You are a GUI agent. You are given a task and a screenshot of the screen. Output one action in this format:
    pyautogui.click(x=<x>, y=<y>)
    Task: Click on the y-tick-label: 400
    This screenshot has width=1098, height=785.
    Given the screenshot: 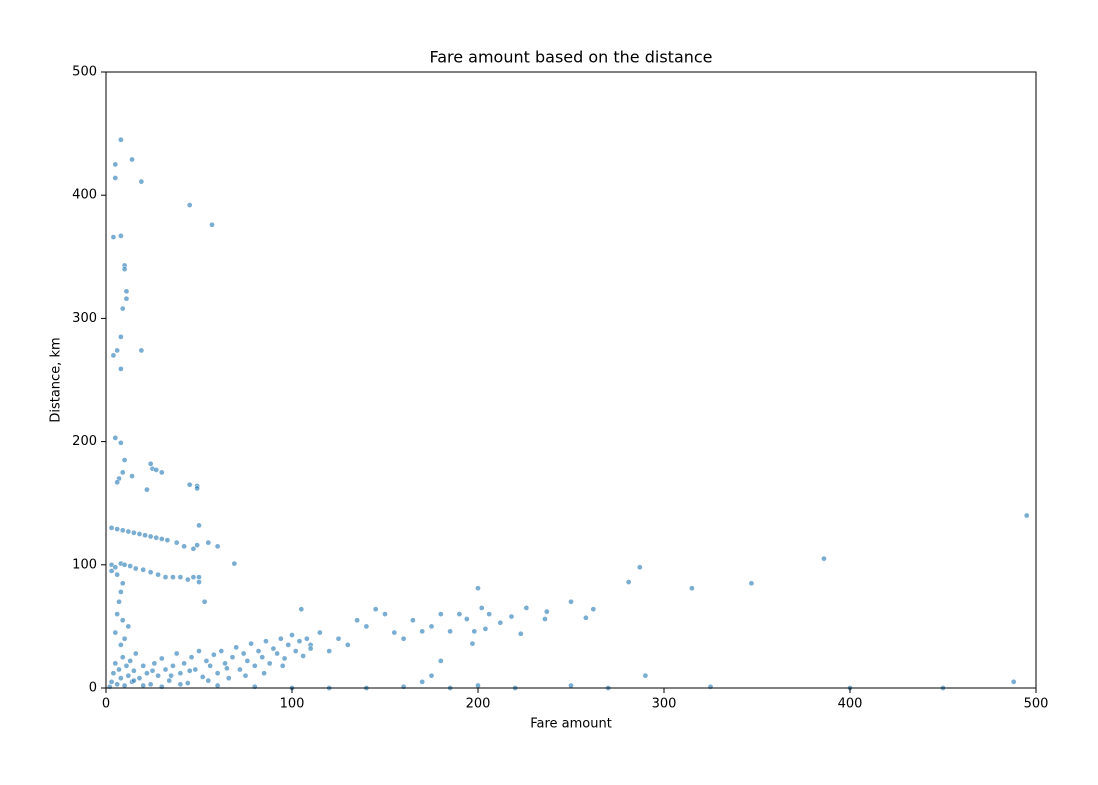 What is the action you would take?
    pyautogui.click(x=84, y=195)
    